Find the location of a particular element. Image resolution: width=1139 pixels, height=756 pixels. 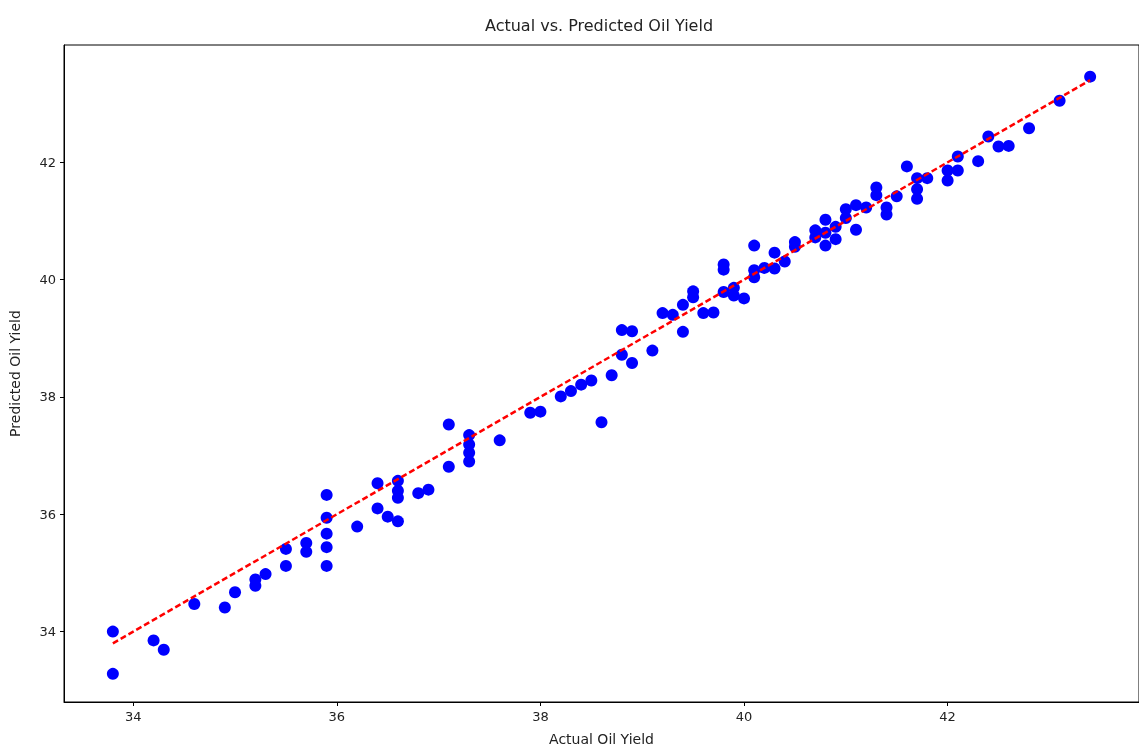

y-tick-label: 42 is located at coordinates (47, 162).